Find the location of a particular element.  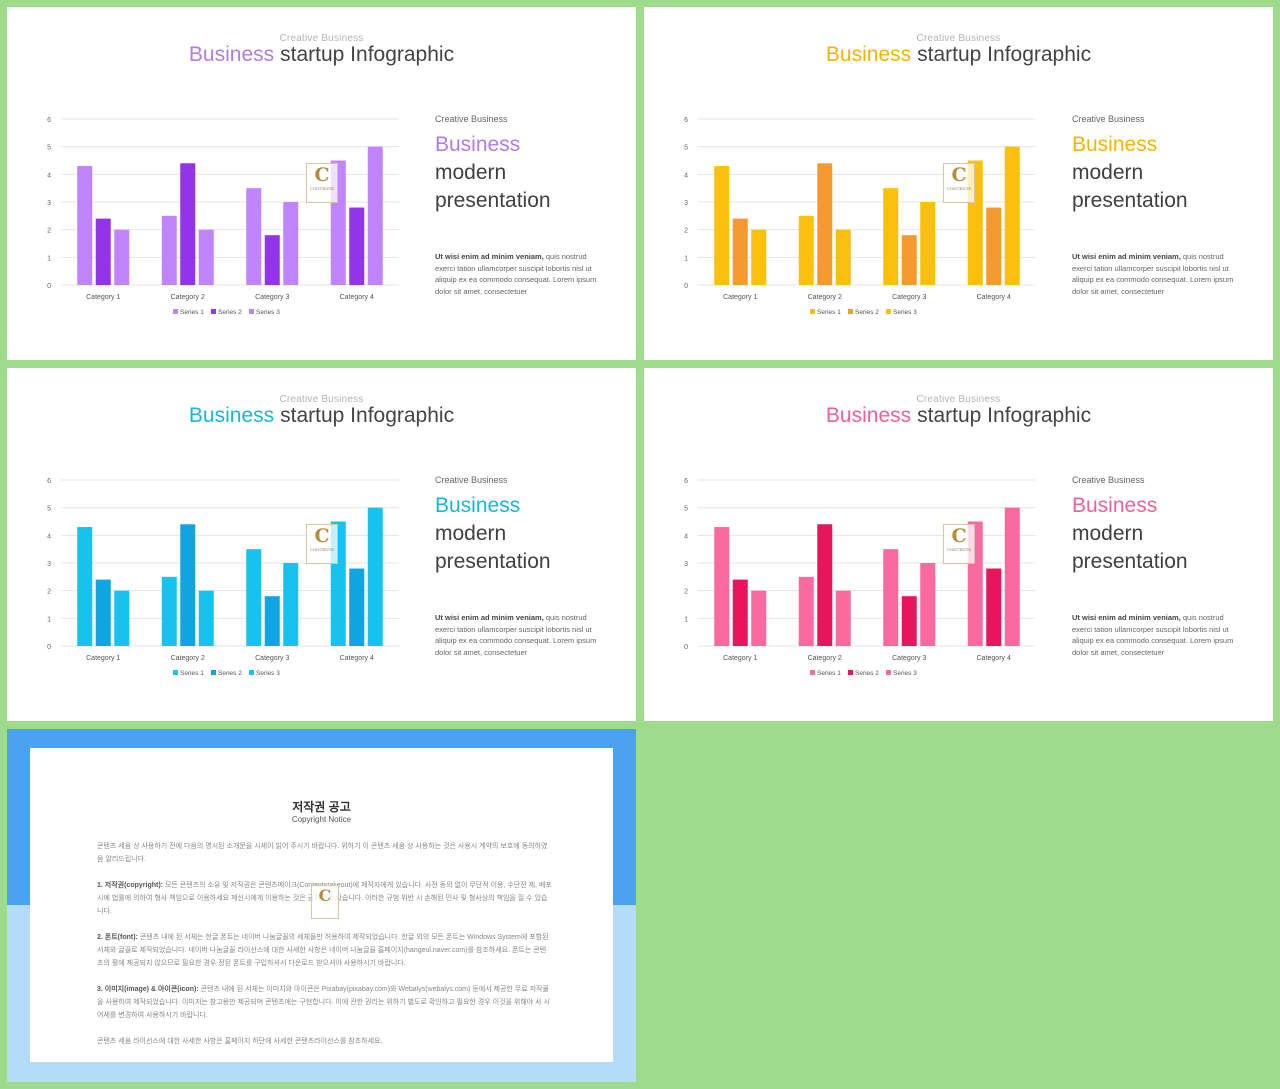

x-tick-label: Category 3 is located at coordinates (909, 658).